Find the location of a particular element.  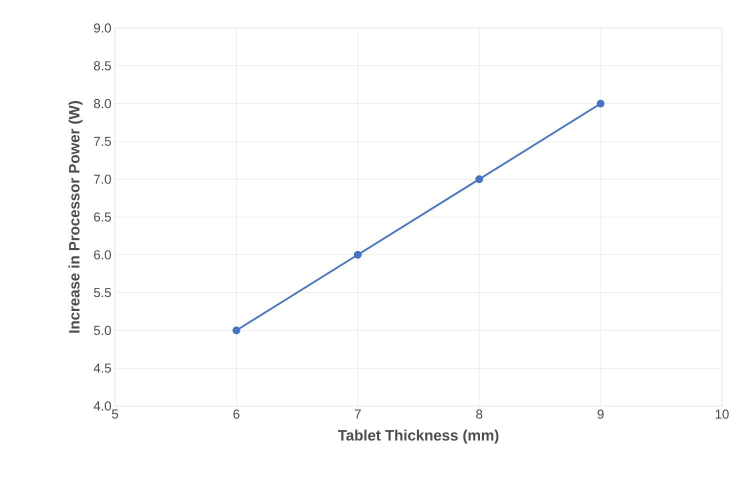

y-tick-label: 5.5 is located at coordinates (102, 293).